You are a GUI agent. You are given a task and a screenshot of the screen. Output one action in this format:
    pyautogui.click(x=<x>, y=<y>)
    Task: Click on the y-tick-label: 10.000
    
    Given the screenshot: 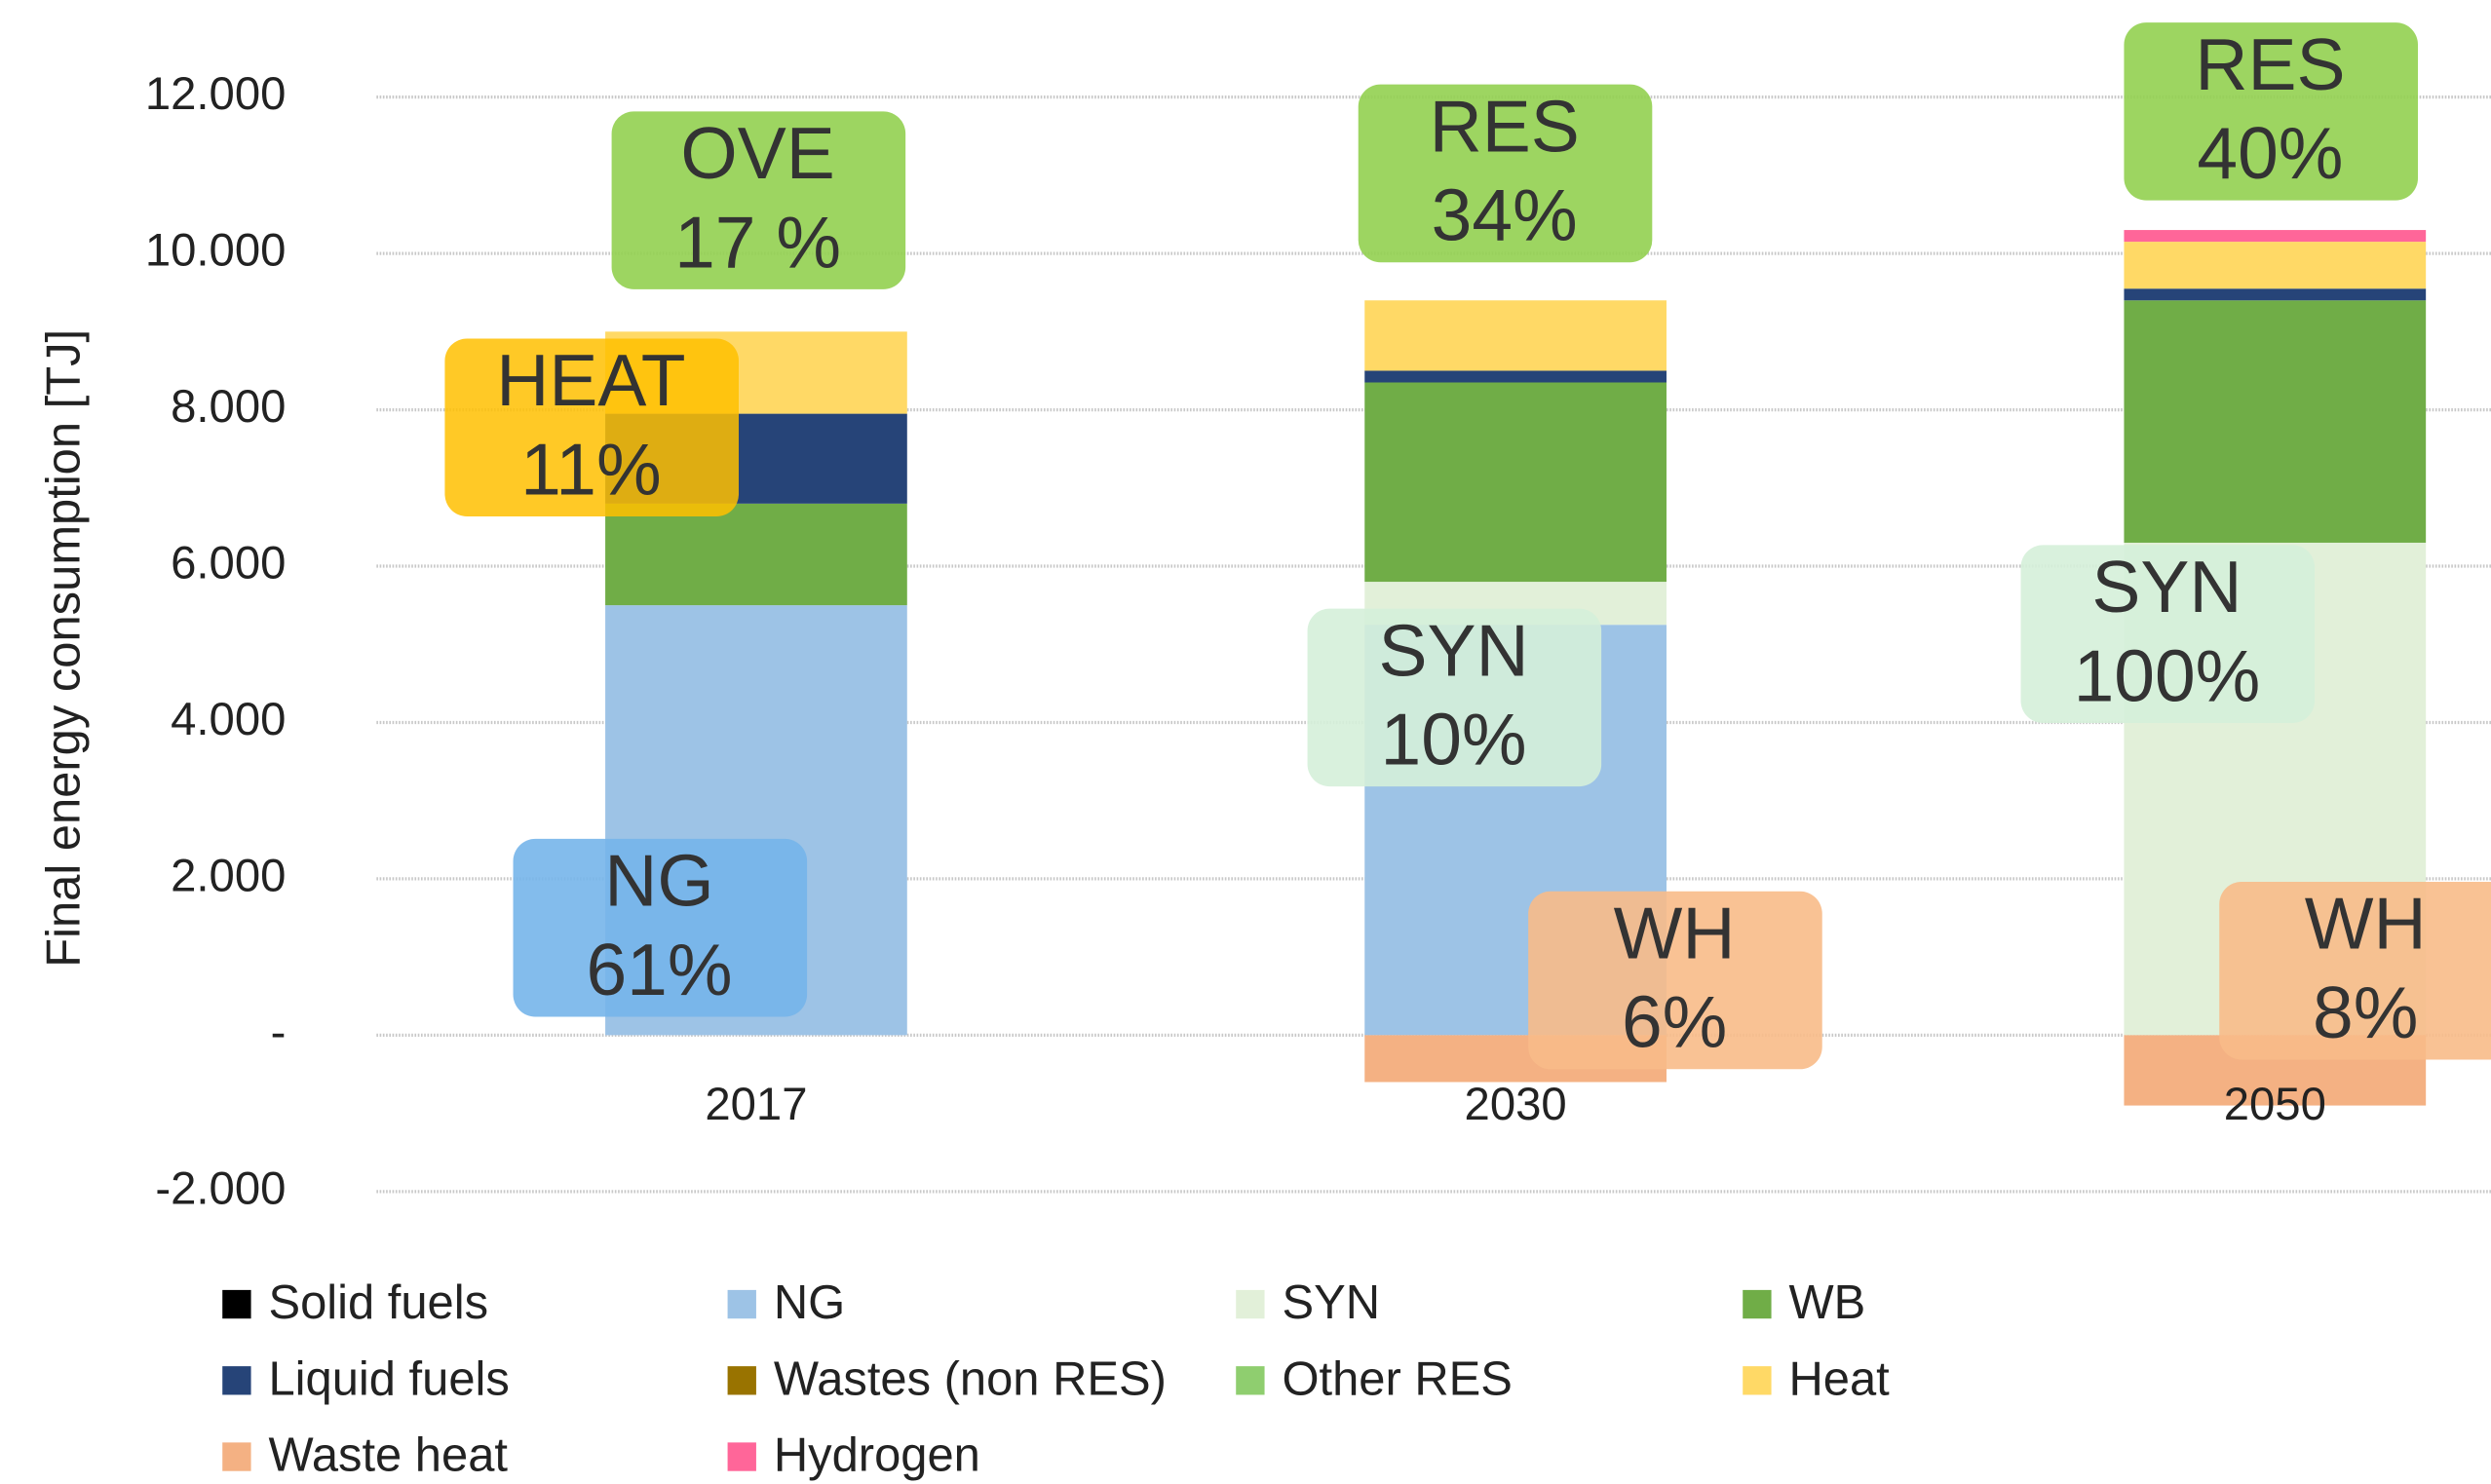 What is the action you would take?
    pyautogui.click(x=216, y=251)
    